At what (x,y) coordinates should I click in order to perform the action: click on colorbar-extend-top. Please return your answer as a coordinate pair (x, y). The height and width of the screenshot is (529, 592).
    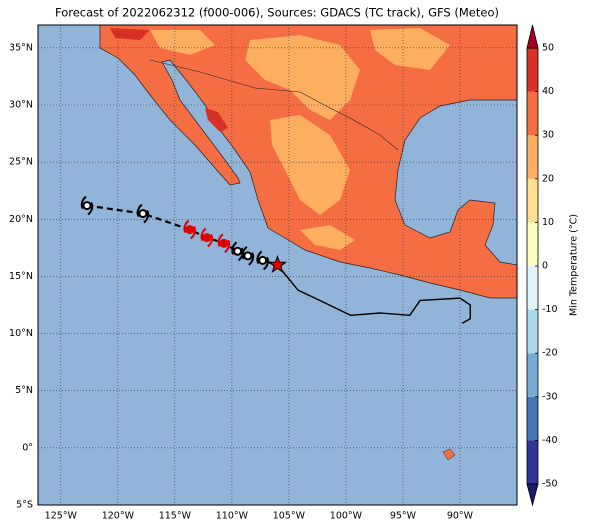
    Looking at the image, I should click on (532, 36).